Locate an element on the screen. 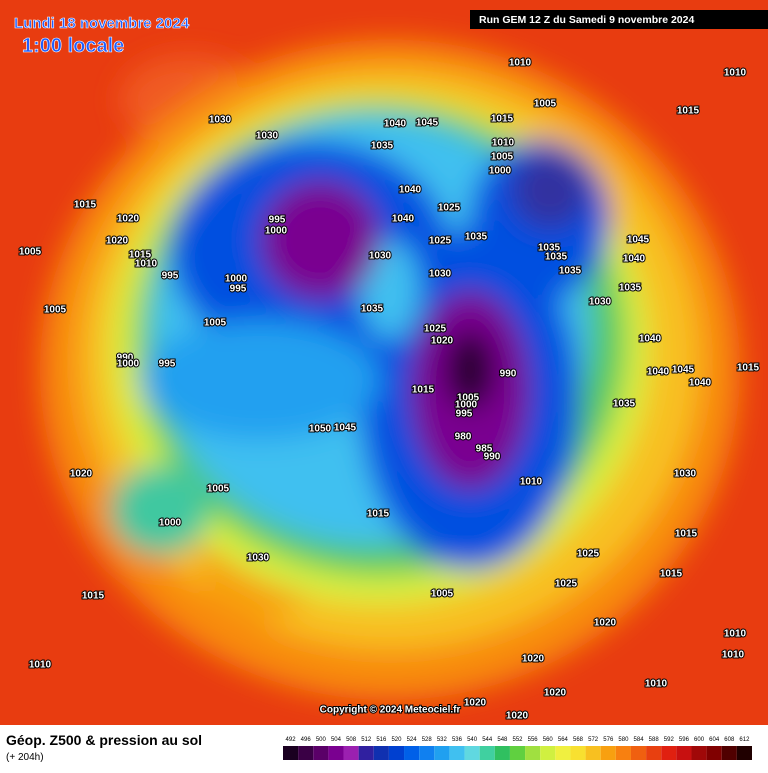 This screenshot has height=773, width=768. legend-label: 596 is located at coordinates (684, 740).